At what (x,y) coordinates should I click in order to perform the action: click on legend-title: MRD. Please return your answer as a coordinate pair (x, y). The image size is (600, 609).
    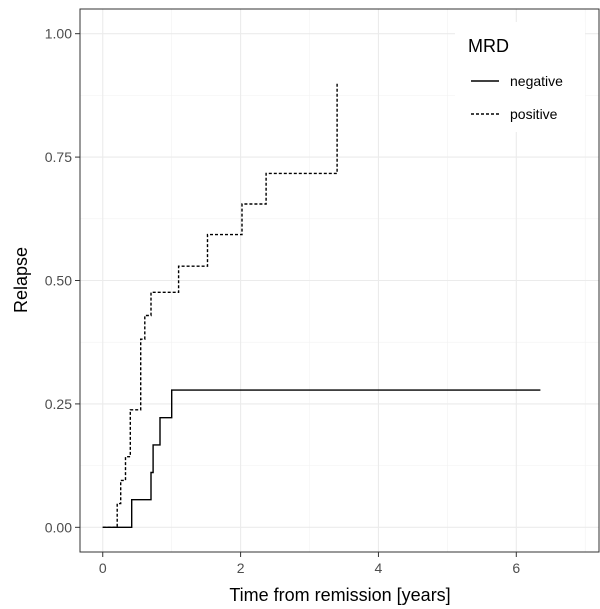
    Looking at the image, I should click on (488, 46).